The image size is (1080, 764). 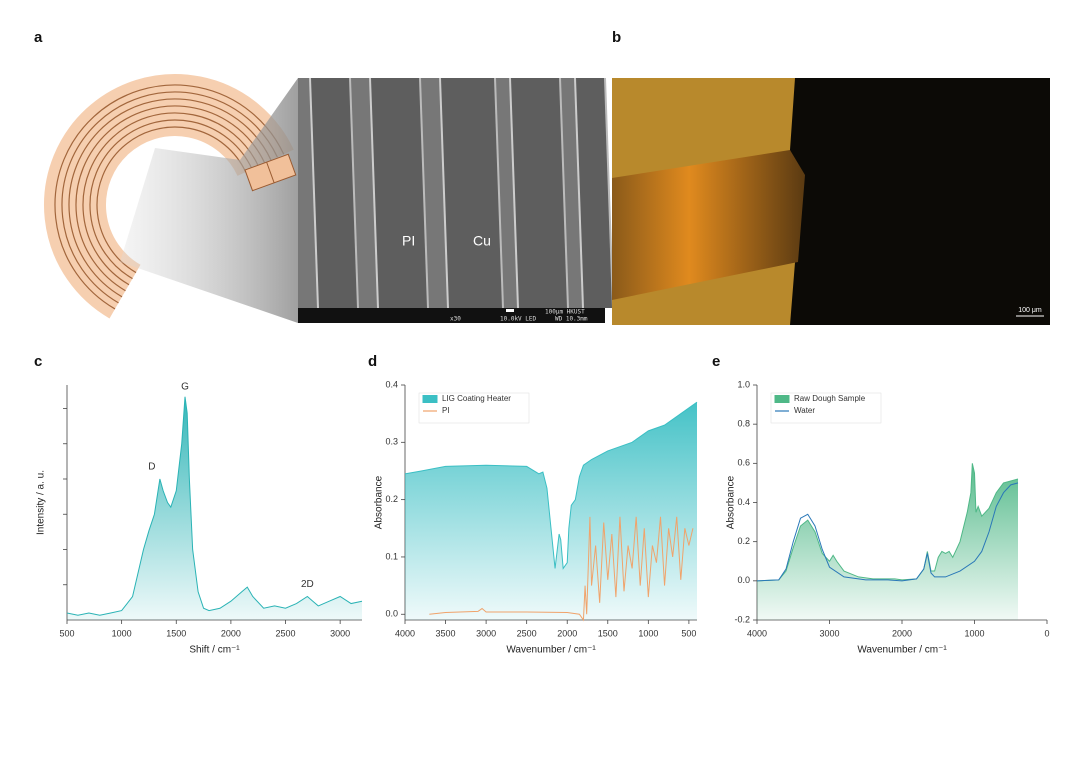 I want to click on sem-info: 100μm HKUST, so click(x=565, y=312).